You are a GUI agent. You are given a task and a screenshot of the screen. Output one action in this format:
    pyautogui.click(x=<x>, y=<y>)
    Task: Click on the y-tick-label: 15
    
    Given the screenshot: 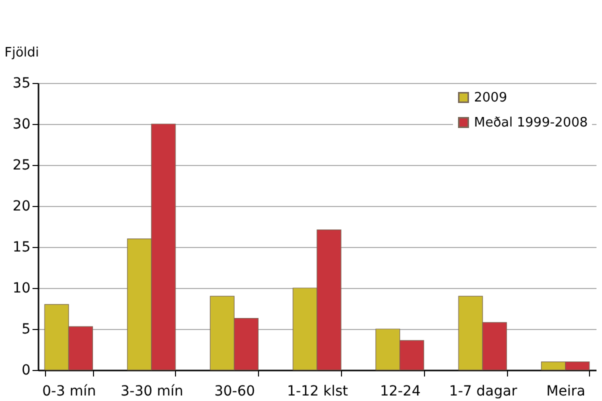 What is the action you would take?
    pyautogui.click(x=21, y=248)
    